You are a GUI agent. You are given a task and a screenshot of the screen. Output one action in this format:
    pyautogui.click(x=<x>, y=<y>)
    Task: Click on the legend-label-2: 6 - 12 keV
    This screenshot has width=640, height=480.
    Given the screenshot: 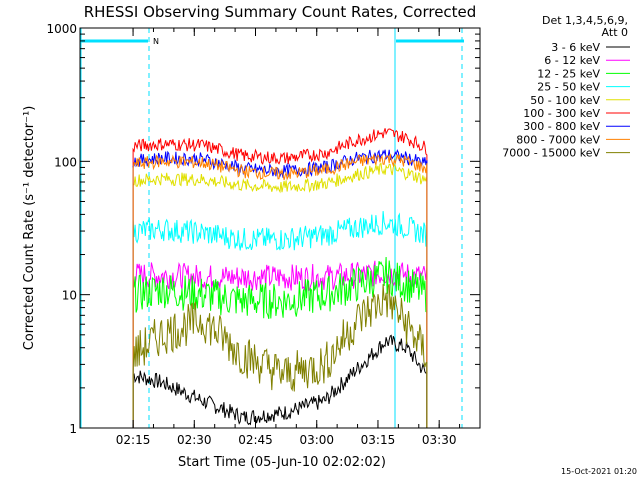 What is the action you would take?
    pyautogui.click(x=572, y=60)
    